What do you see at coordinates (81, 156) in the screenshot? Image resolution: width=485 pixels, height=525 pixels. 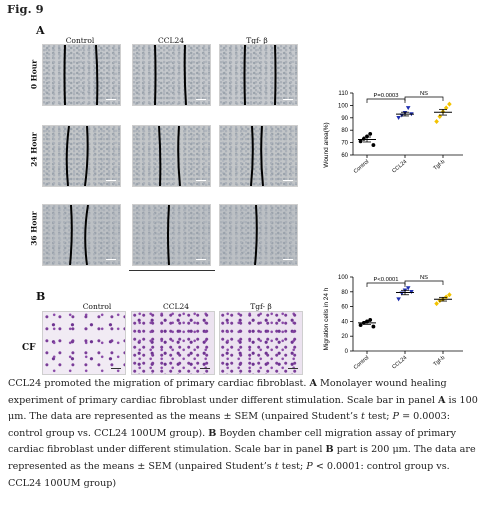 I see `wound-image-control-24h` at bounding box center [81, 156].